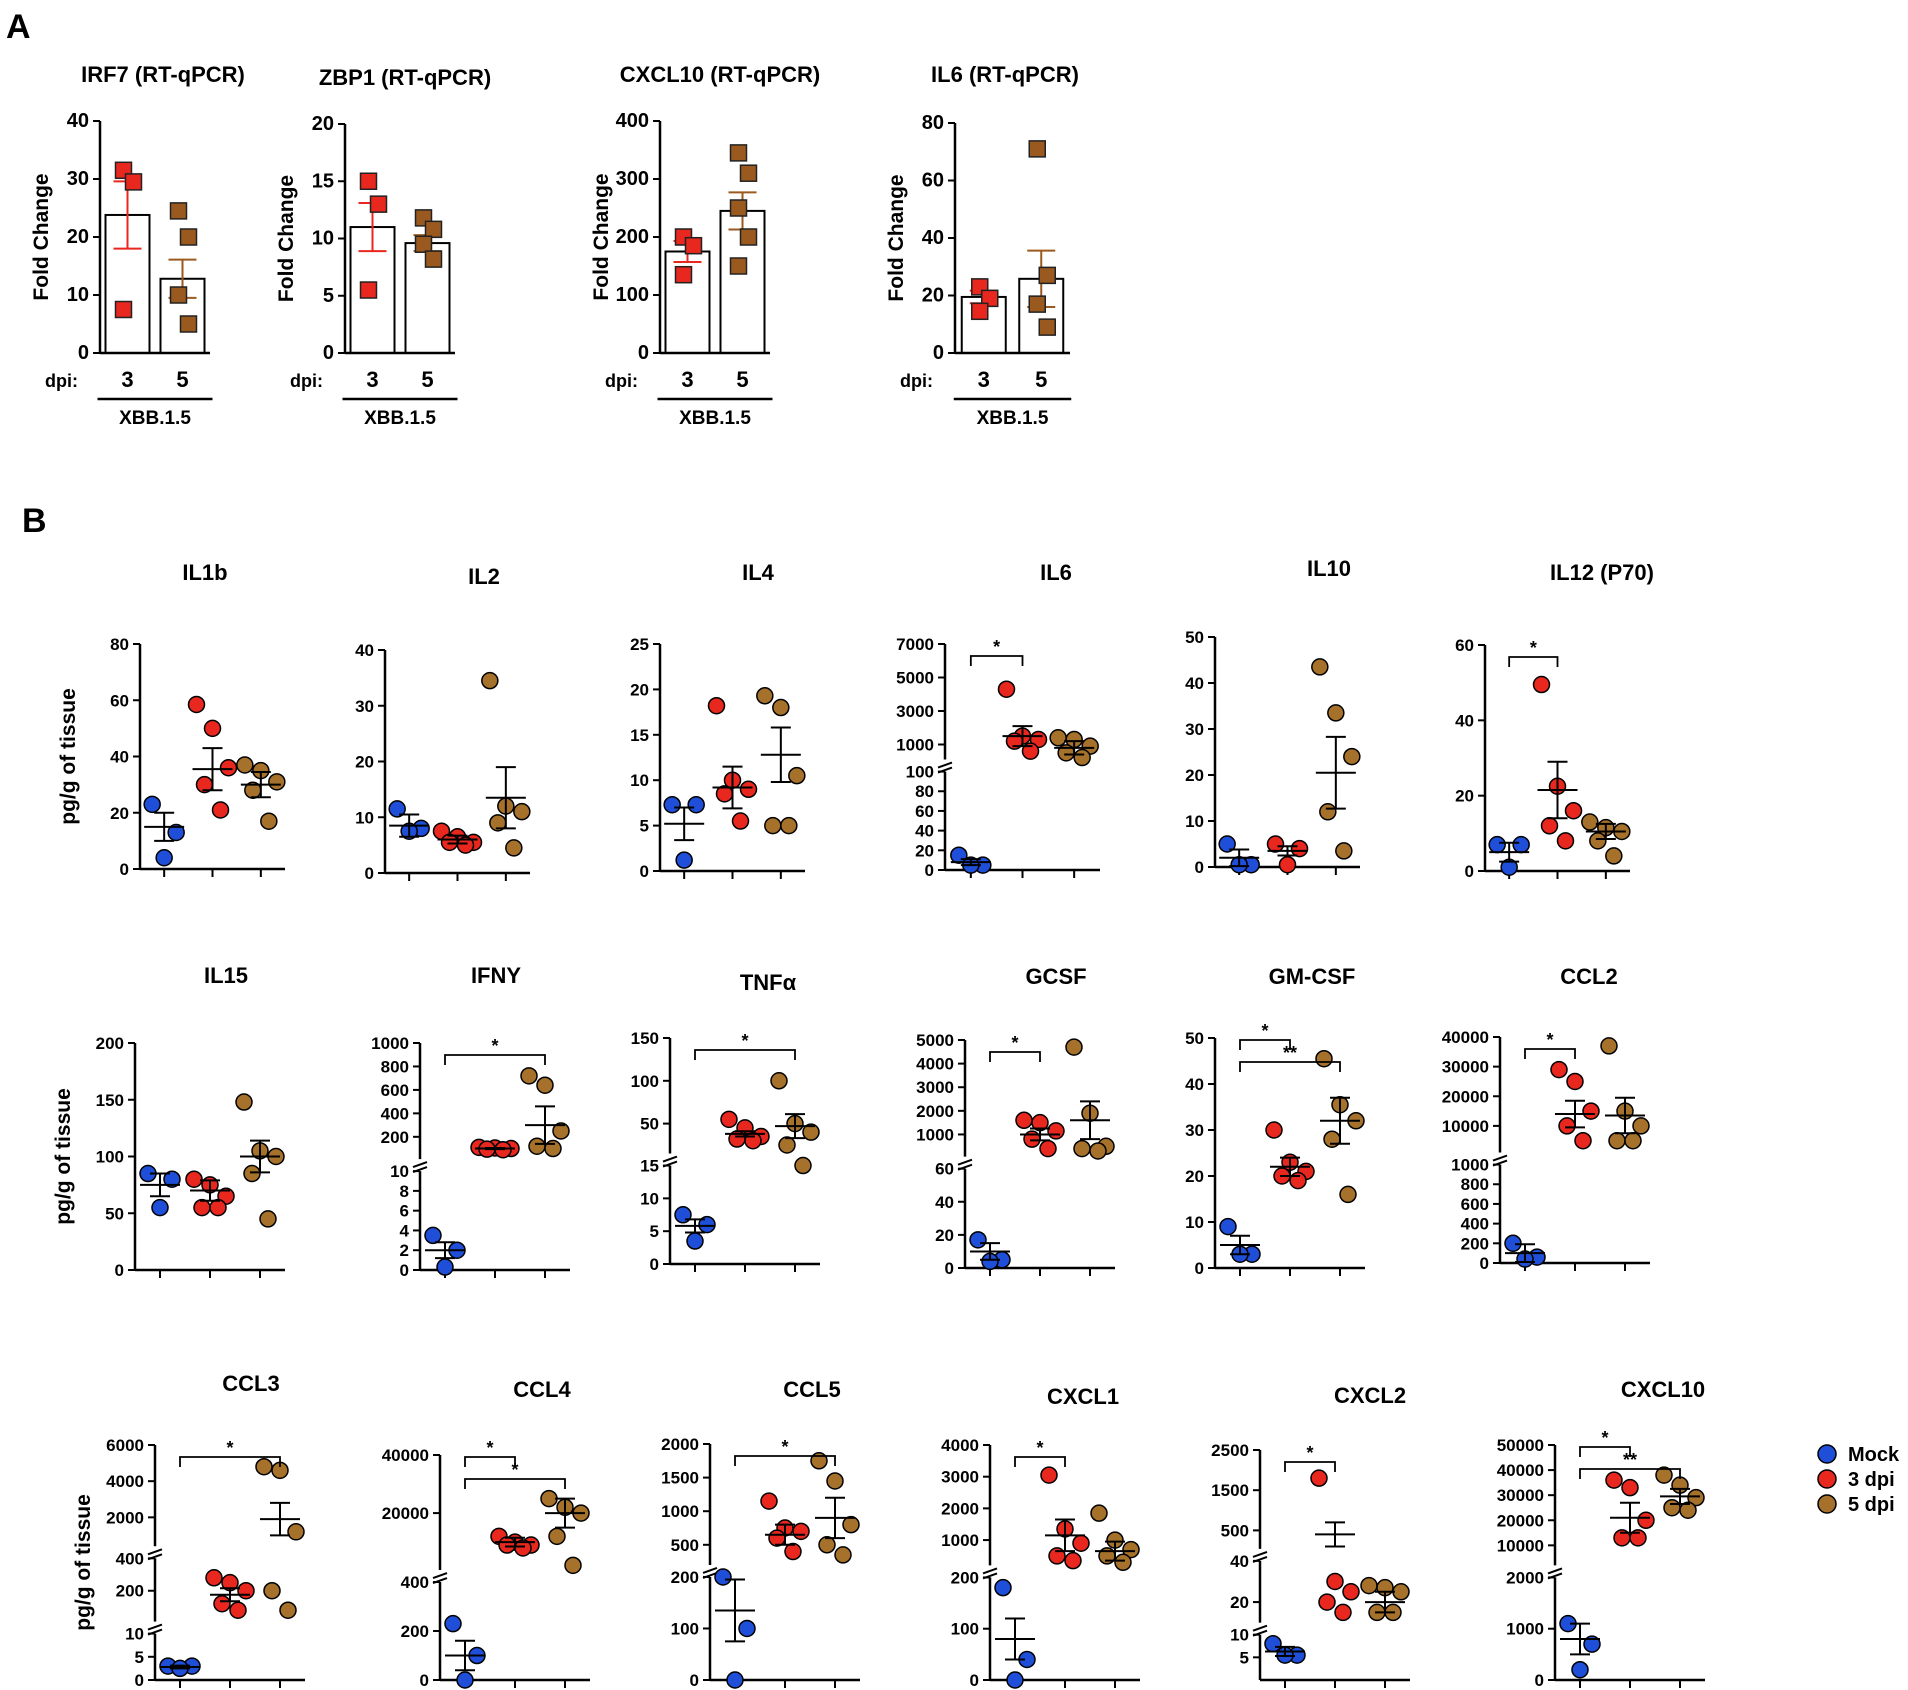 The height and width of the screenshot is (1690, 1908). I want to click on x-tick-label: 3, so click(372, 379).